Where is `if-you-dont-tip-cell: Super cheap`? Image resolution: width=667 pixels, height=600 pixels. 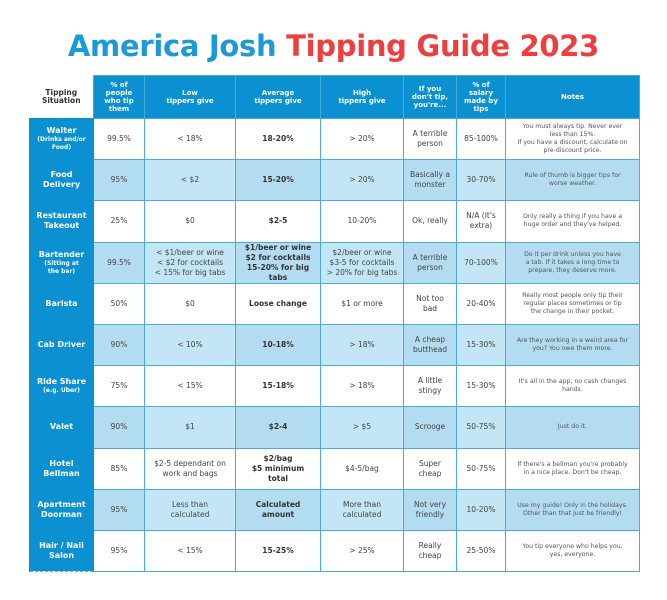 if-you-dont-tip-cell: Super cheap is located at coordinates (430, 468).